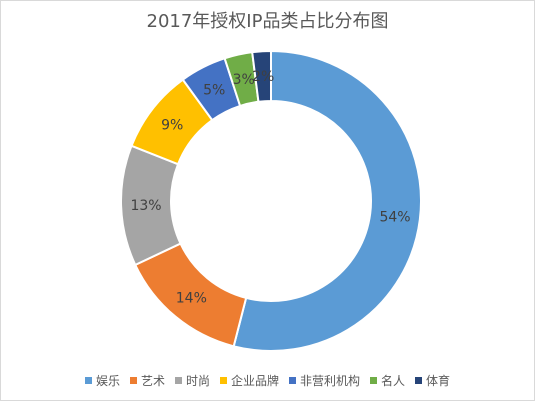 The width and height of the screenshot is (535, 401). I want to click on legend-item-5: 名人, so click(387, 380).